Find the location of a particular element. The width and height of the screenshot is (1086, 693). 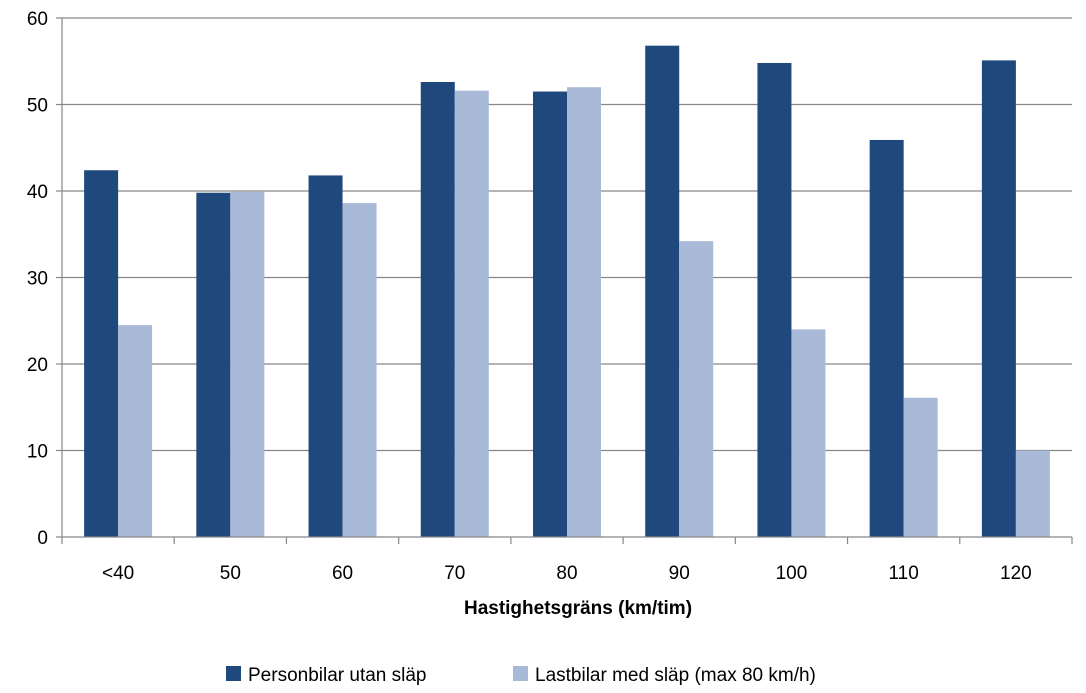

x-tick-label: 80 is located at coordinates (566, 573).